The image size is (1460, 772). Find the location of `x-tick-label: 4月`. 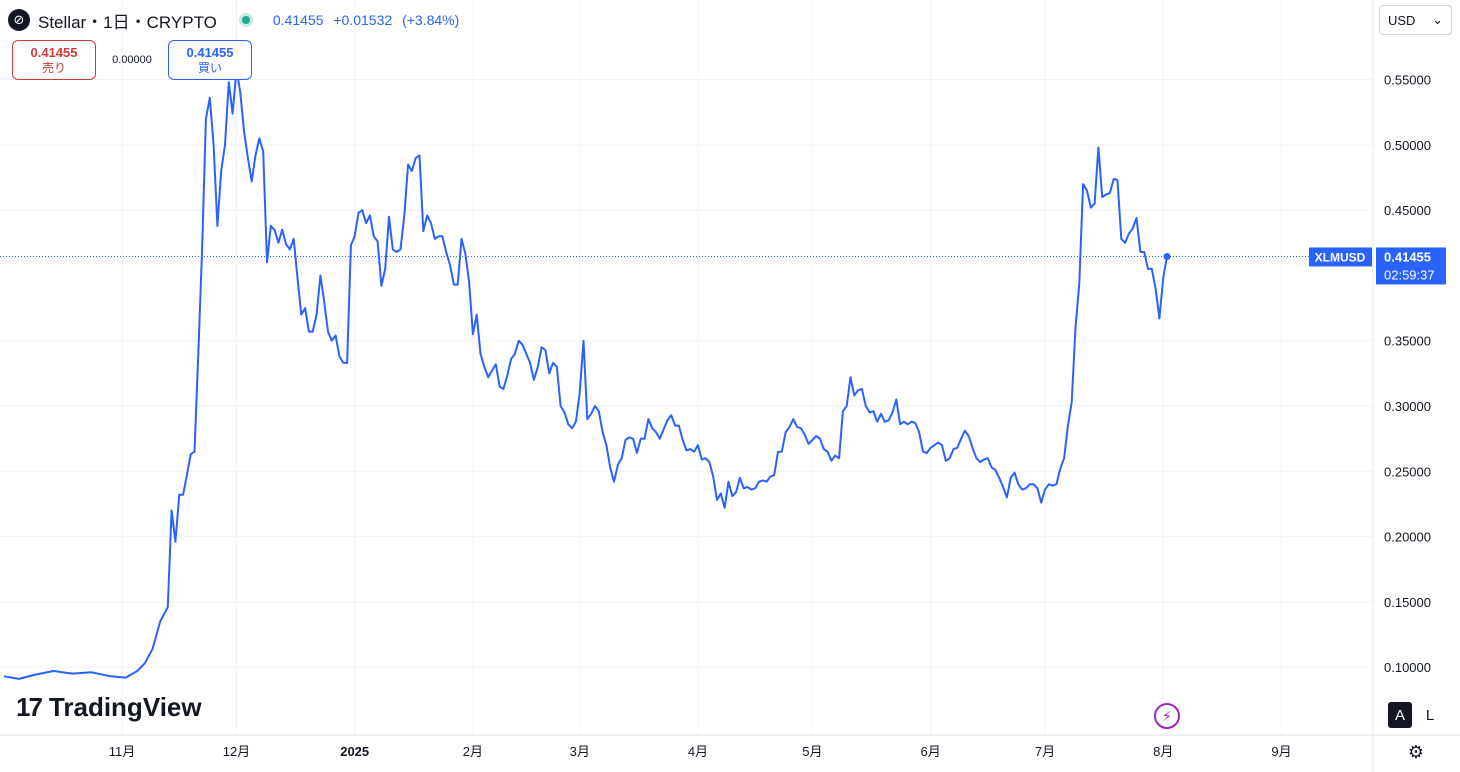

x-tick-label: 4月 is located at coordinates (698, 751).